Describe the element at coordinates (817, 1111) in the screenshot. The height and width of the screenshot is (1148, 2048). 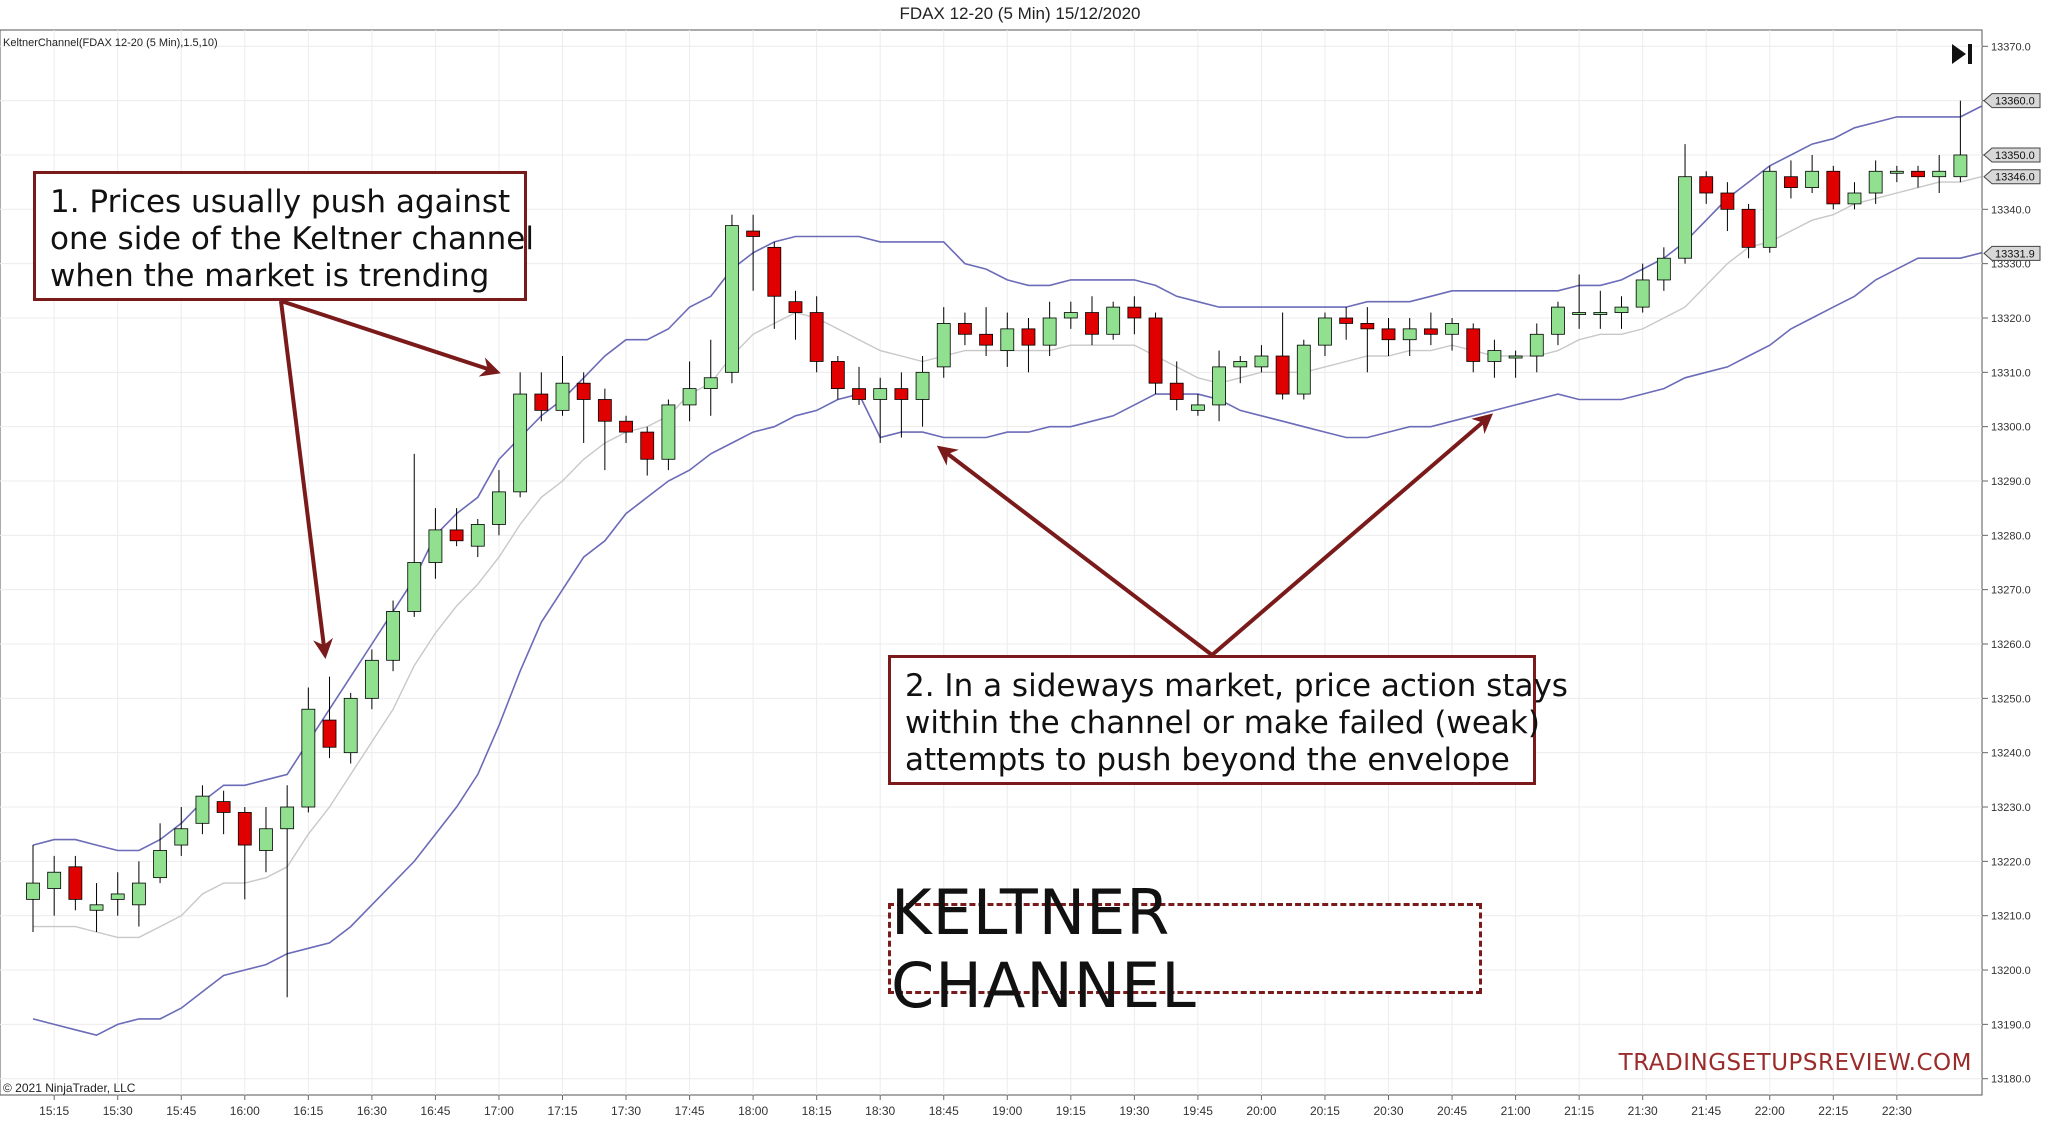
I see `x-tick-label: 18:15` at that location.